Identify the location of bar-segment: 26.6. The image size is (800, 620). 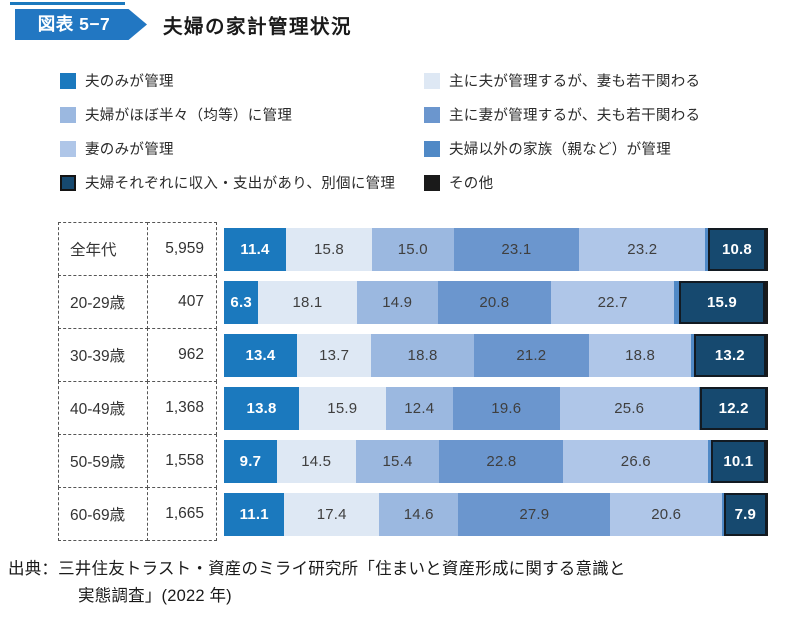
(636, 461).